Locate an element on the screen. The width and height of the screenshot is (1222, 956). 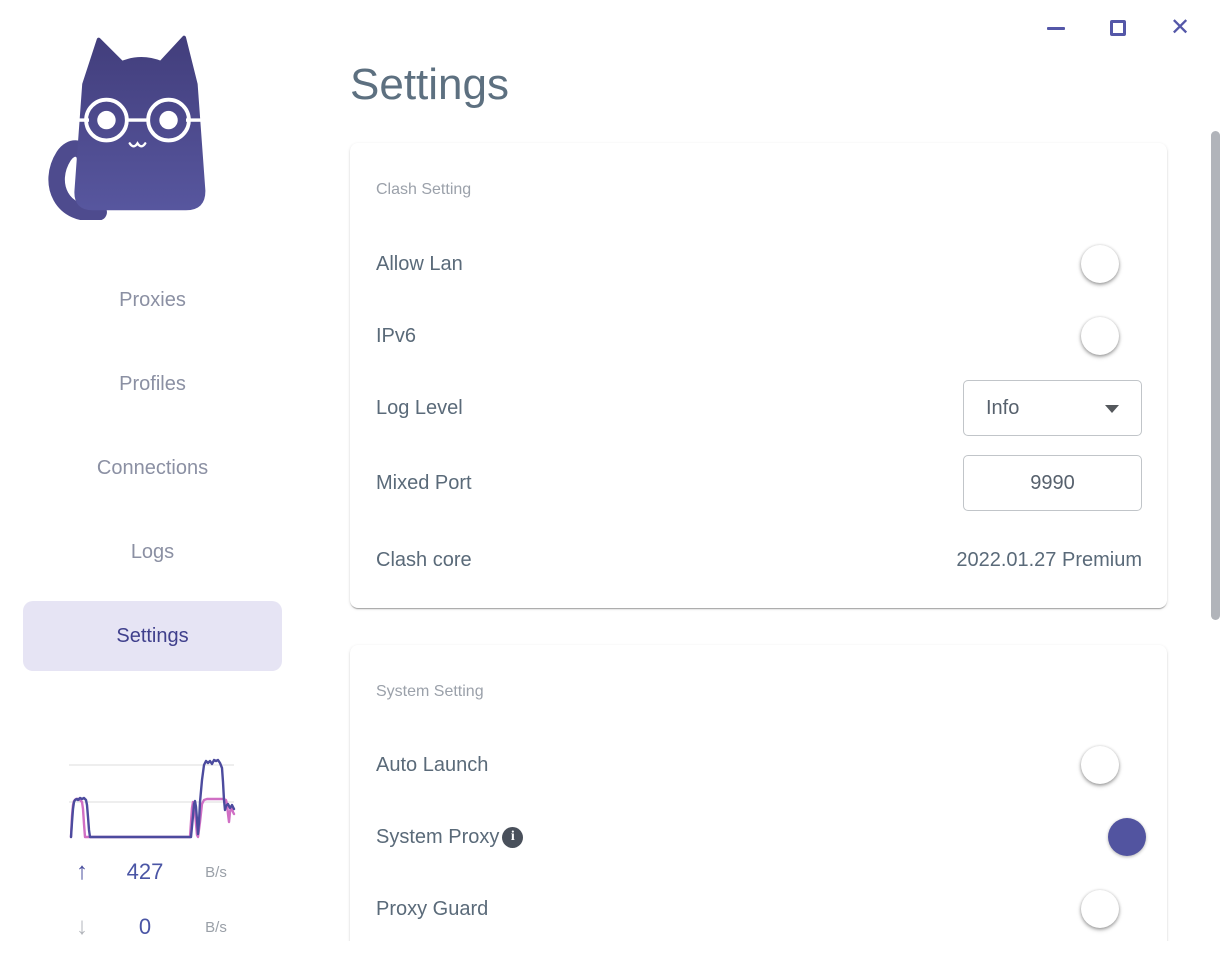
mixed-port-row: Mixed Port is located at coordinates (759, 483).